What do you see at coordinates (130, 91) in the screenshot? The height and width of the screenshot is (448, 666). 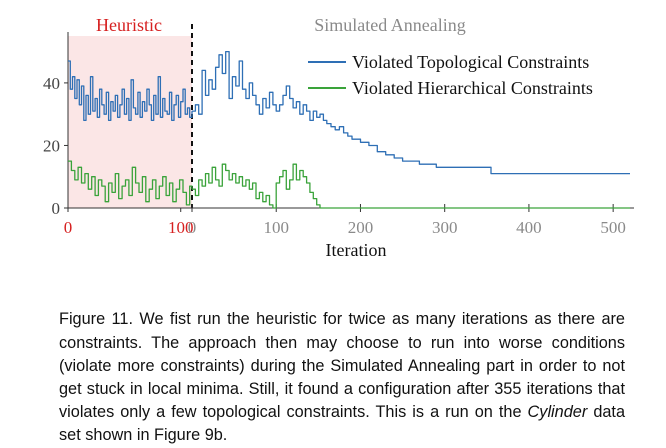 I see `topological-heuristic-line` at bounding box center [130, 91].